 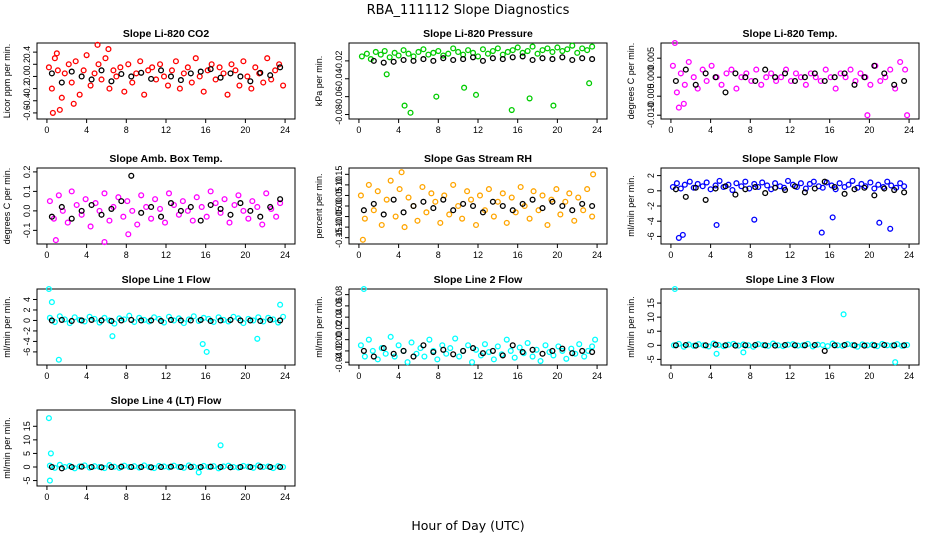 I want to click on y-tick-label: -5, so click(x=651, y=359).